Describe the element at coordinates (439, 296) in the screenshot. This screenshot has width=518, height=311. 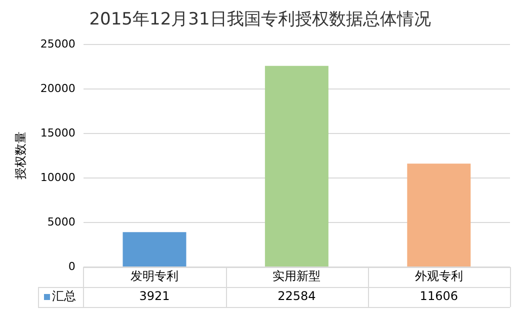
I see `data-label: 11606` at that location.